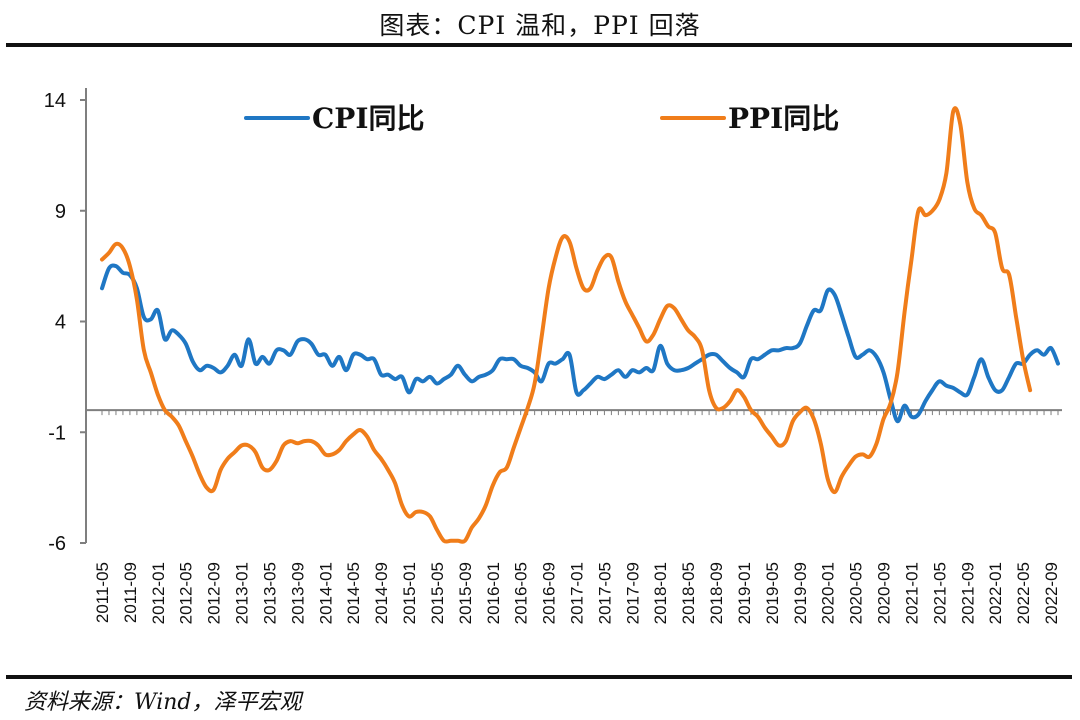 Image resolution: width=1080 pixels, height=720 pixels. Describe the element at coordinates (325, 593) in the screenshot. I see `x-tick-label: 2014-01` at that location.